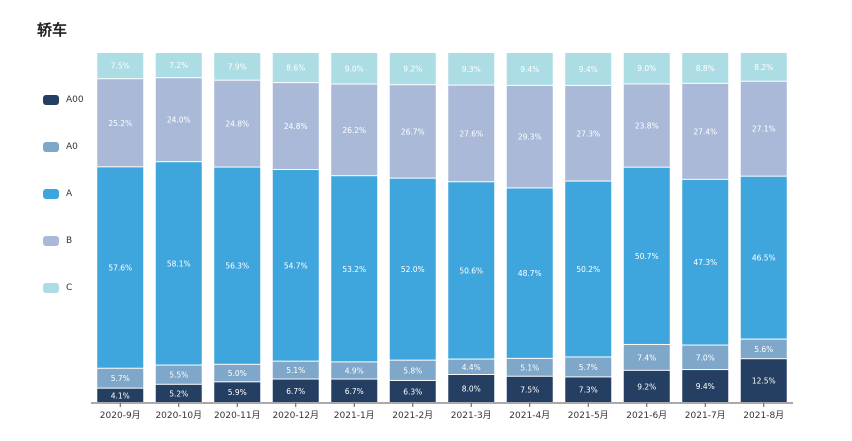  What do you see at coordinates (295, 415) in the screenshot?
I see `x-tick-label-4: 2020-12月` at bounding box center [295, 415].